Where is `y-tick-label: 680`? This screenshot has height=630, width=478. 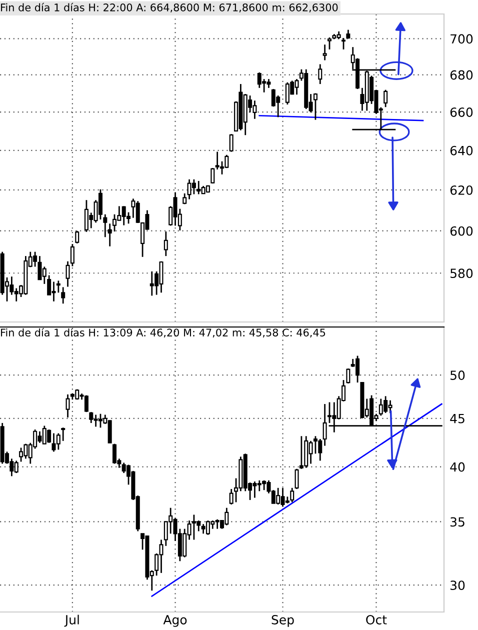 y-tick-label: 680 is located at coordinates (461, 75).